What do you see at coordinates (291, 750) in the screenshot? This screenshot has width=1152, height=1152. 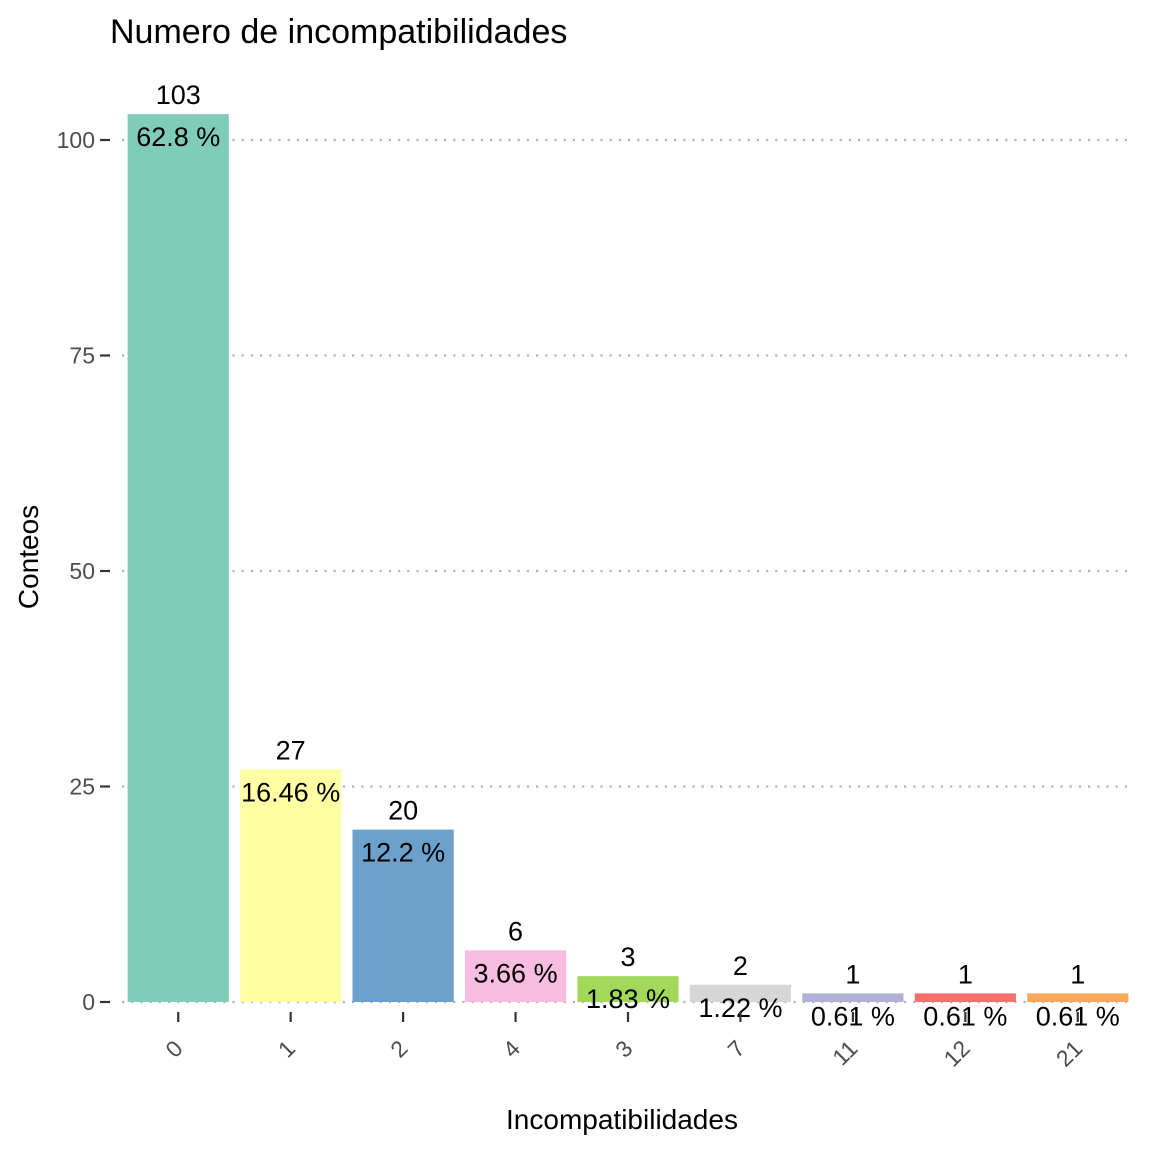 I see `count-label: 27` at bounding box center [291, 750].